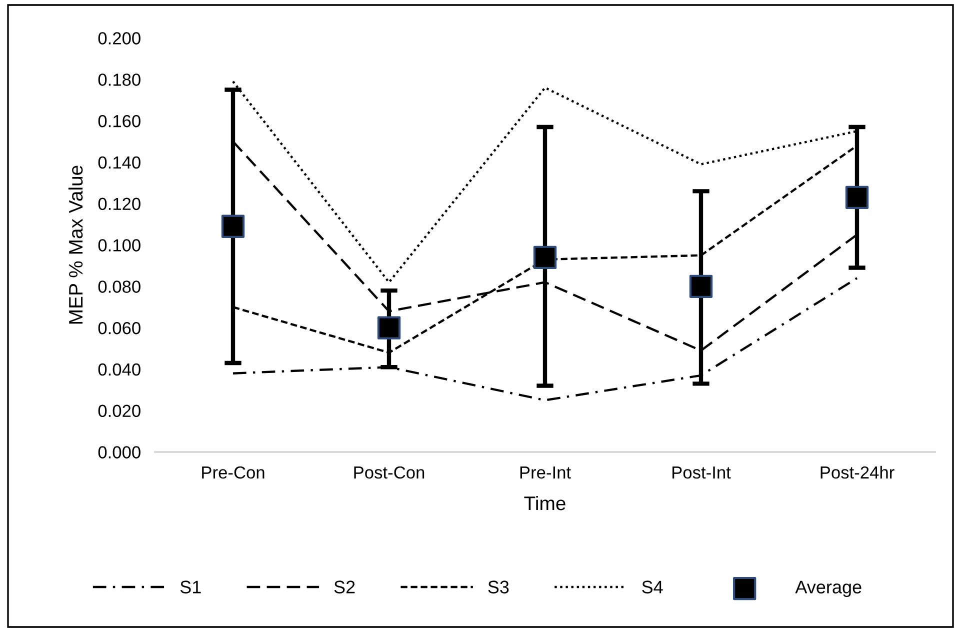 Image resolution: width=955 pixels, height=629 pixels. I want to click on x-tick-label: Pre-Int, so click(545, 472).